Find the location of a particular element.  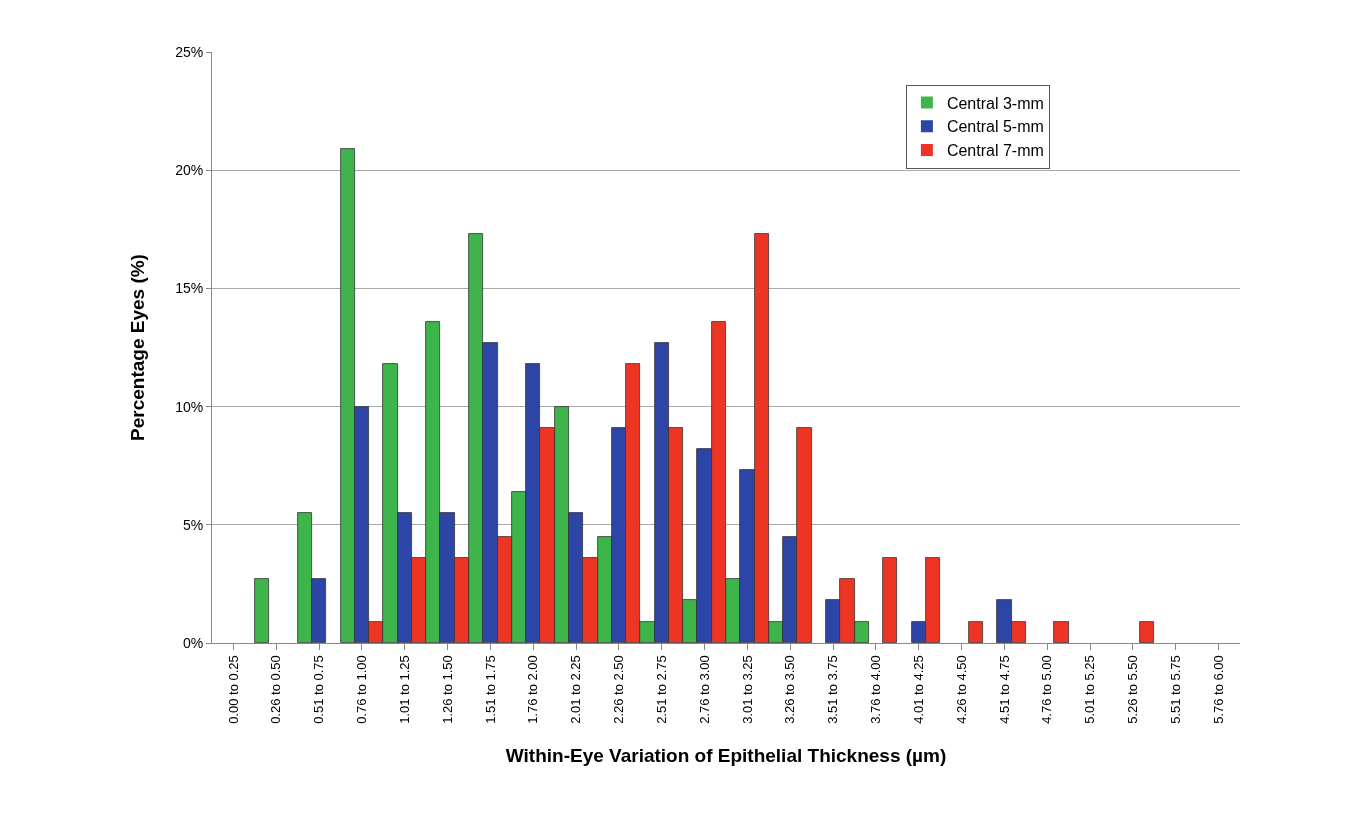

x-tick-label: 2.51 to 2.75 is located at coordinates (661, 689).